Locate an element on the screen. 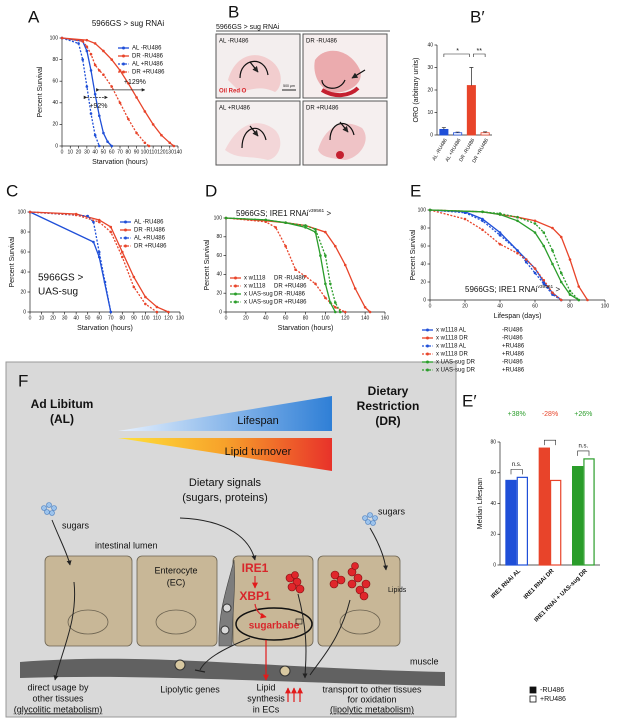  x-tick-label: IRE1 RNAi AL is located at coordinates (506, 584).